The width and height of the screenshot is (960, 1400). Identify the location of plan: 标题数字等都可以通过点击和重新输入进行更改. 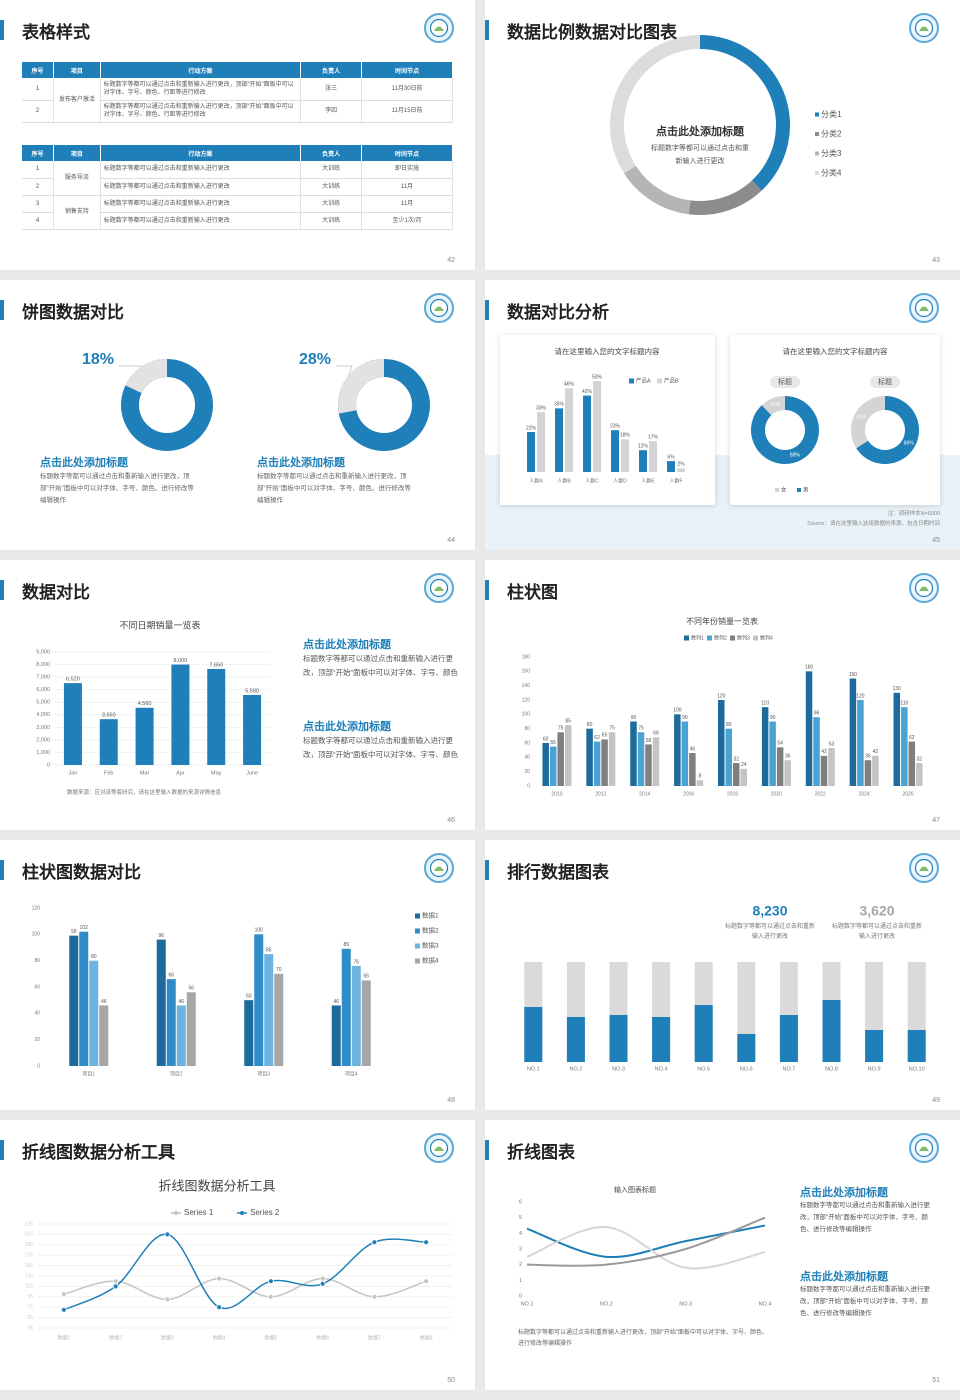
(201, 187).